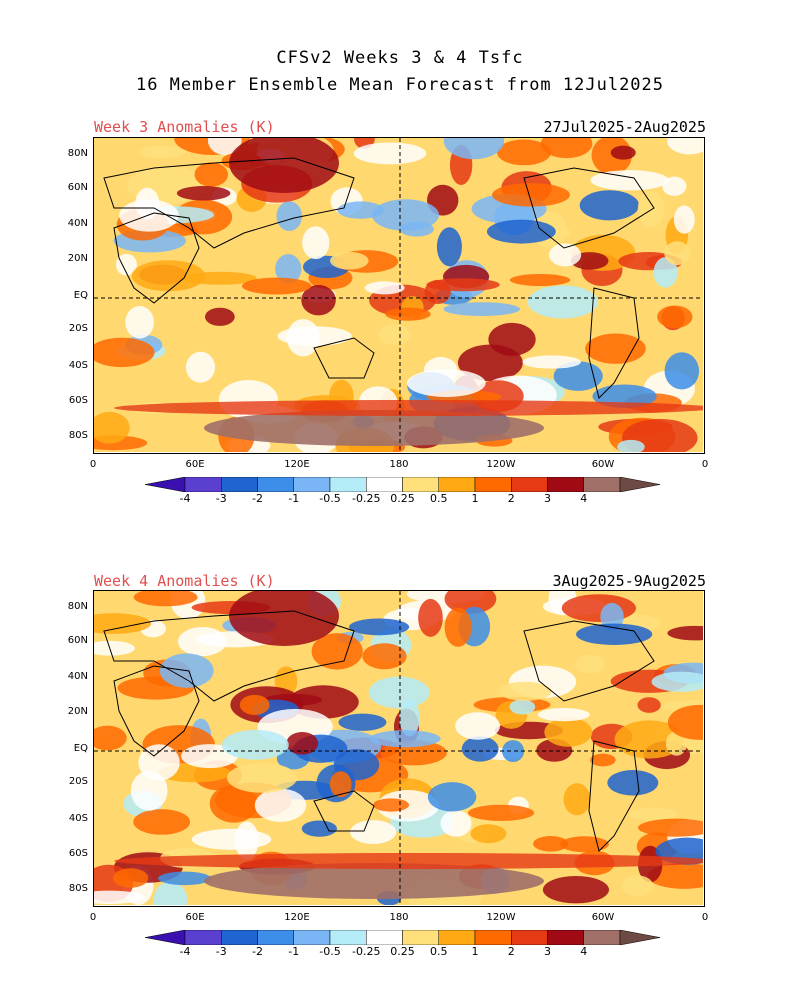  What do you see at coordinates (400, 58) in the screenshot?
I see `figure-title-line1: CFSv2 Weeks 3 & 4 Tsfc` at bounding box center [400, 58].